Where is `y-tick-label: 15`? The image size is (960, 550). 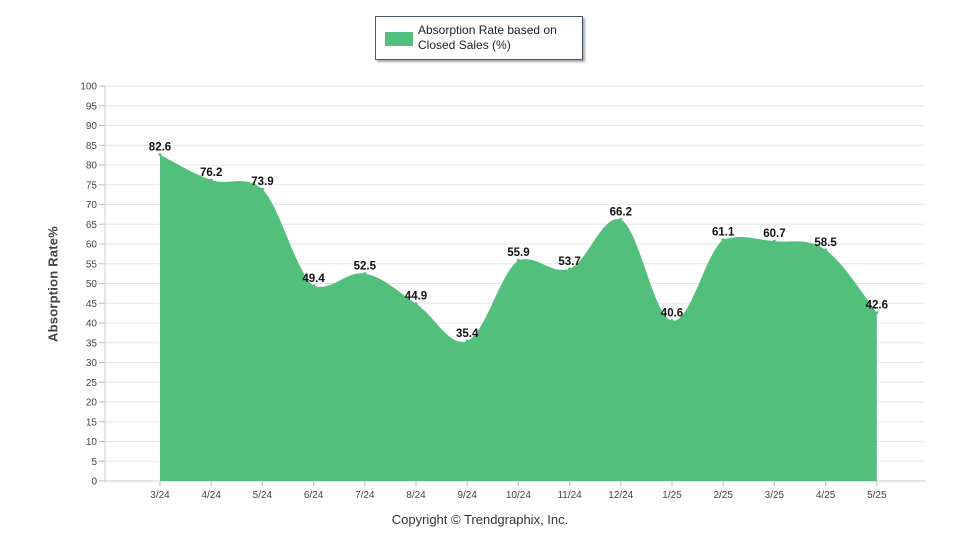 y-tick-label: 15 is located at coordinates (92, 422).